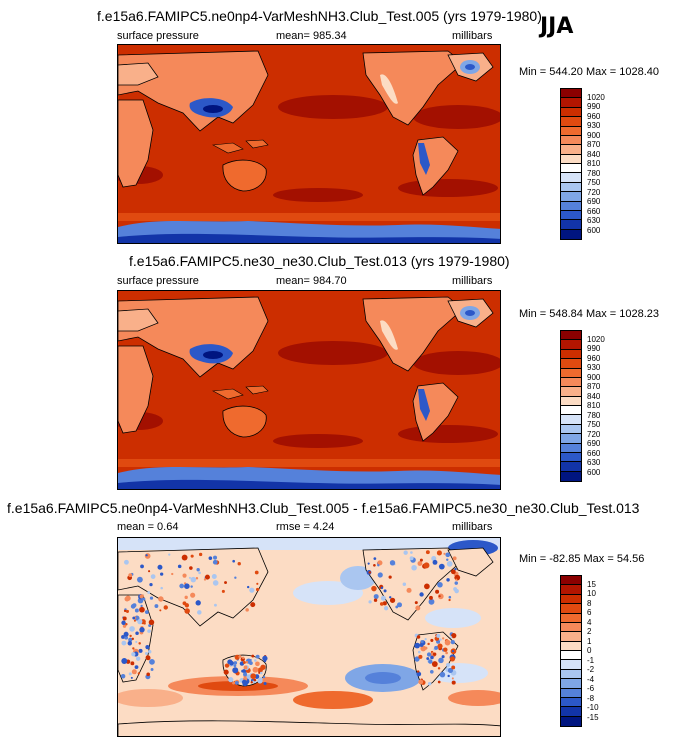 This screenshot has width=693, height=743. Describe the element at coordinates (591, 698) in the screenshot. I see `colorbar-label: -8` at that location.